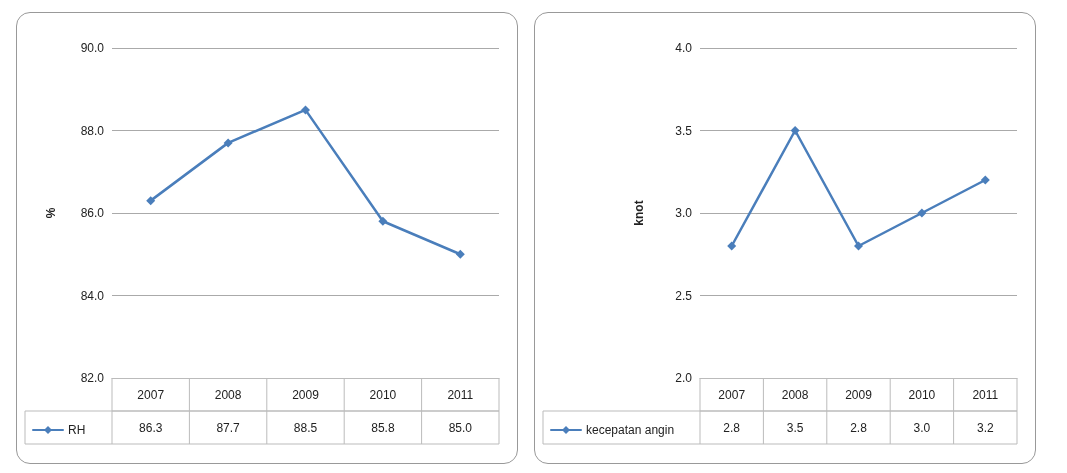 The height and width of the screenshot is (473, 1067). Describe the element at coordinates (684, 378) in the screenshot. I see `y-tick-label: 2.0` at that location.